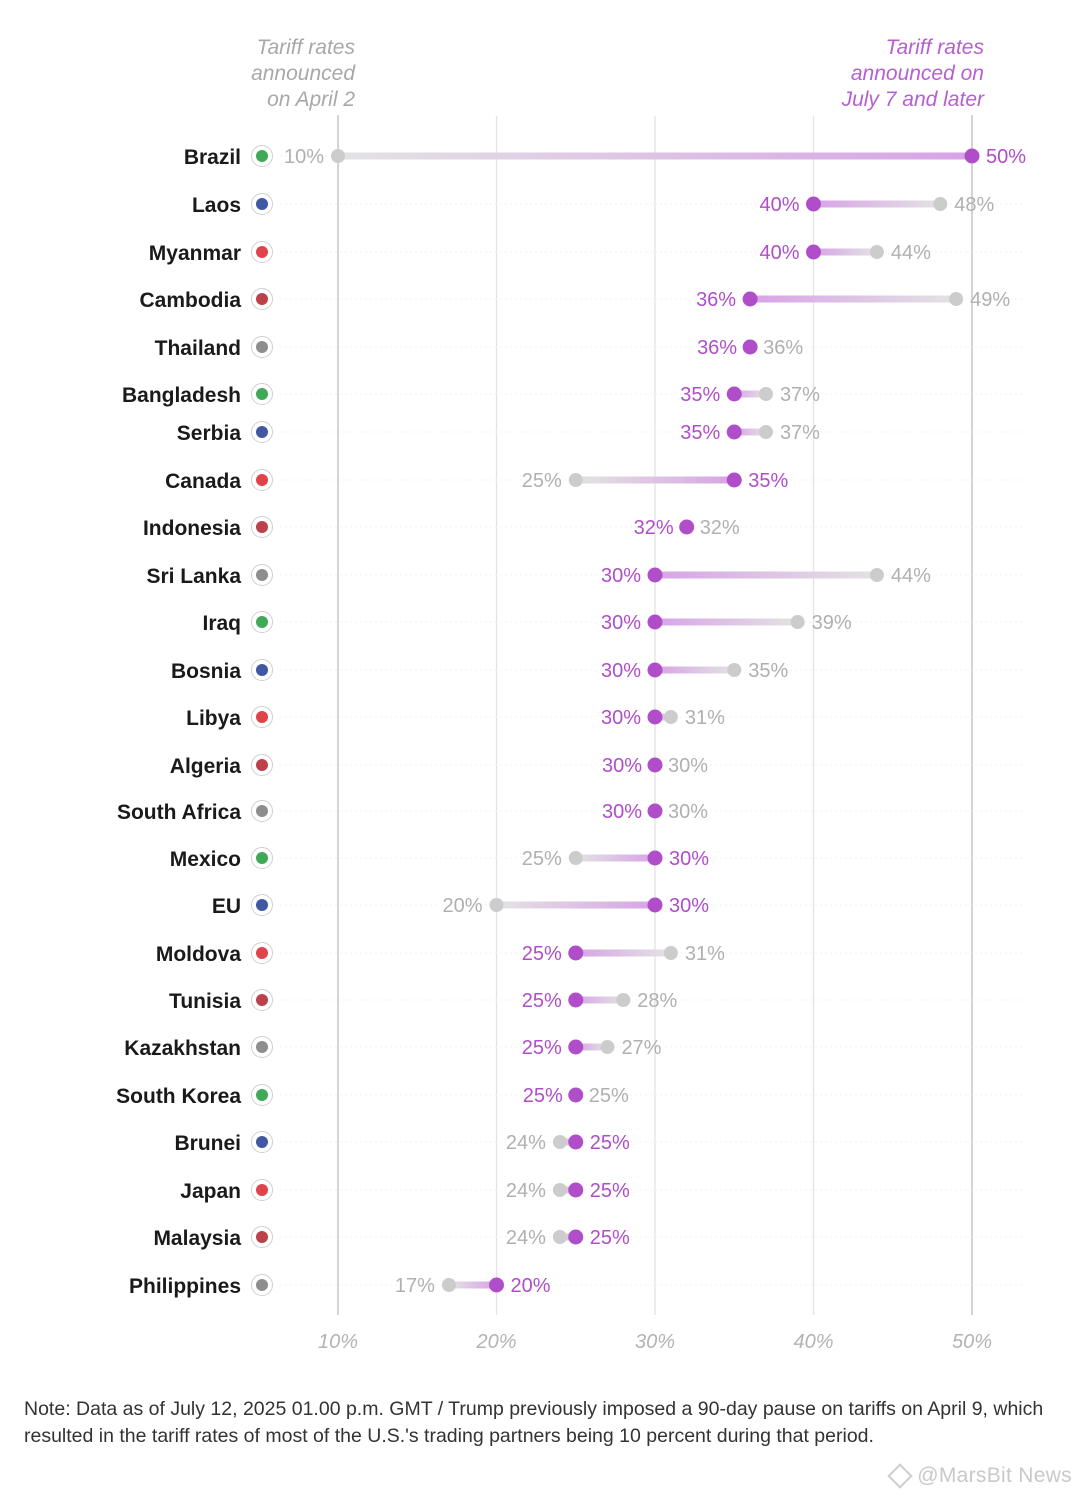 The width and height of the screenshot is (1080, 1505). Describe the element at coordinates (979, 1476) in the screenshot. I see `watermark: @MarsBit News` at that location.